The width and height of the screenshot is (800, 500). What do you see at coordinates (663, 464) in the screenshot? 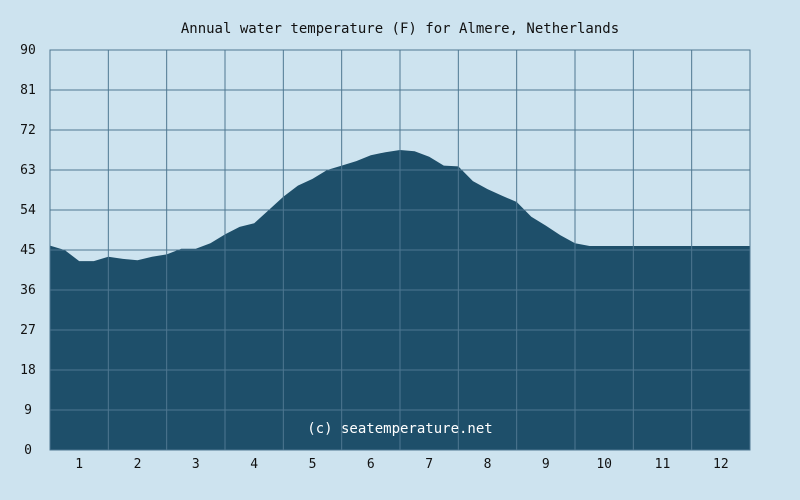
I see `x-tick-label: 11` at bounding box center [663, 464].